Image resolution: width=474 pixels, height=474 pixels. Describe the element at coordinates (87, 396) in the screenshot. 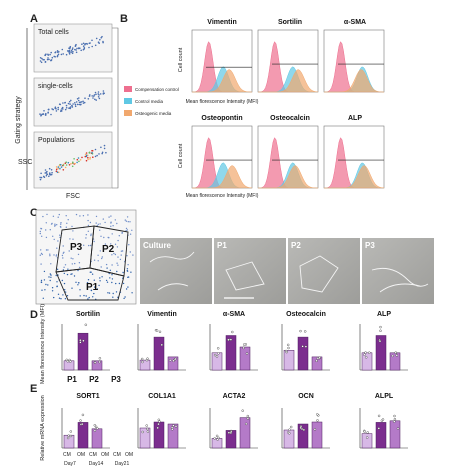

I see `bar-title-sort1: SORT1` at that location.